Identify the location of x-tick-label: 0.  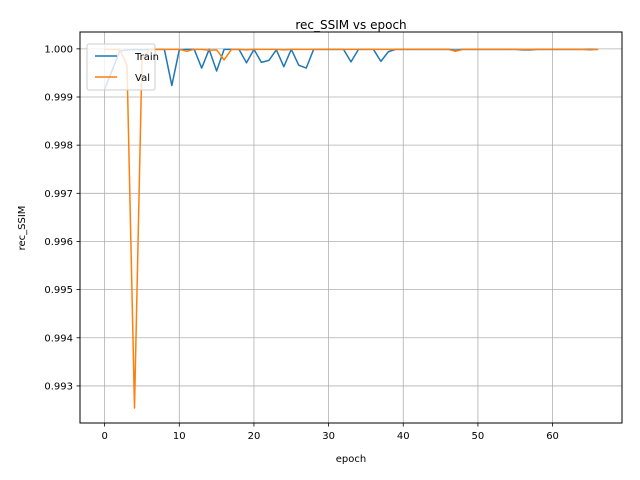
(104, 436).